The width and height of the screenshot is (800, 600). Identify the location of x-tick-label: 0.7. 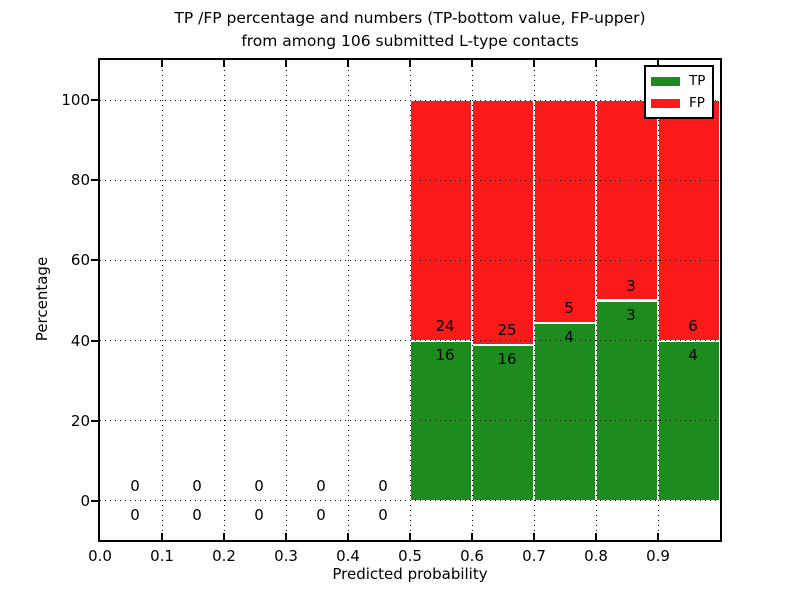
(534, 556).